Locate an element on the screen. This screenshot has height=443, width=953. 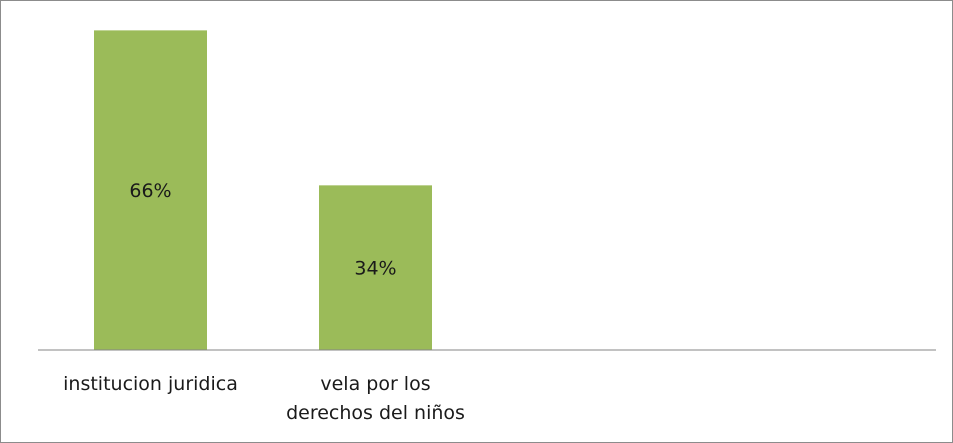
category-label-2-line-1: vela por los is located at coordinates (375, 384).